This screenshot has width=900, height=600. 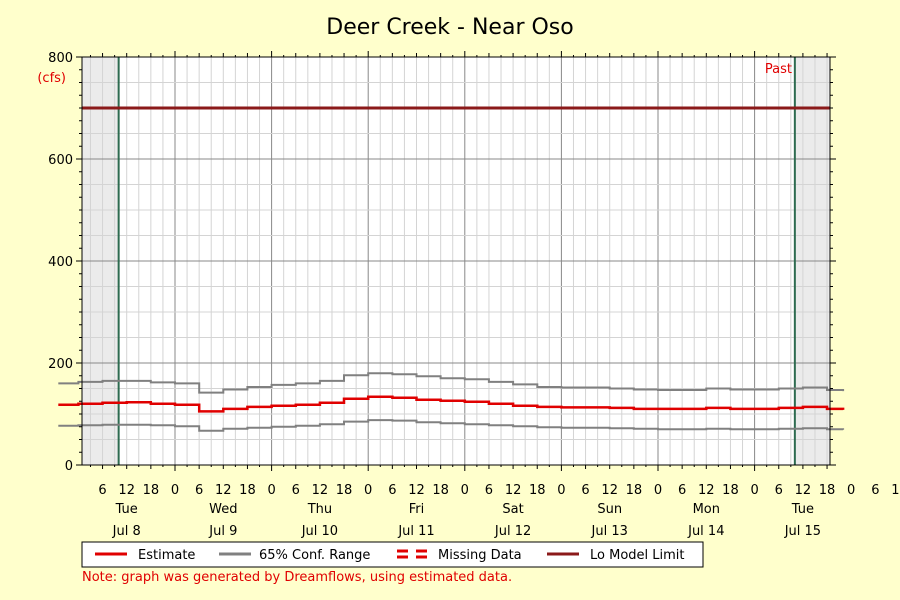 What do you see at coordinates (69, 466) in the screenshot?
I see `y-tick-label: 0` at bounding box center [69, 466].